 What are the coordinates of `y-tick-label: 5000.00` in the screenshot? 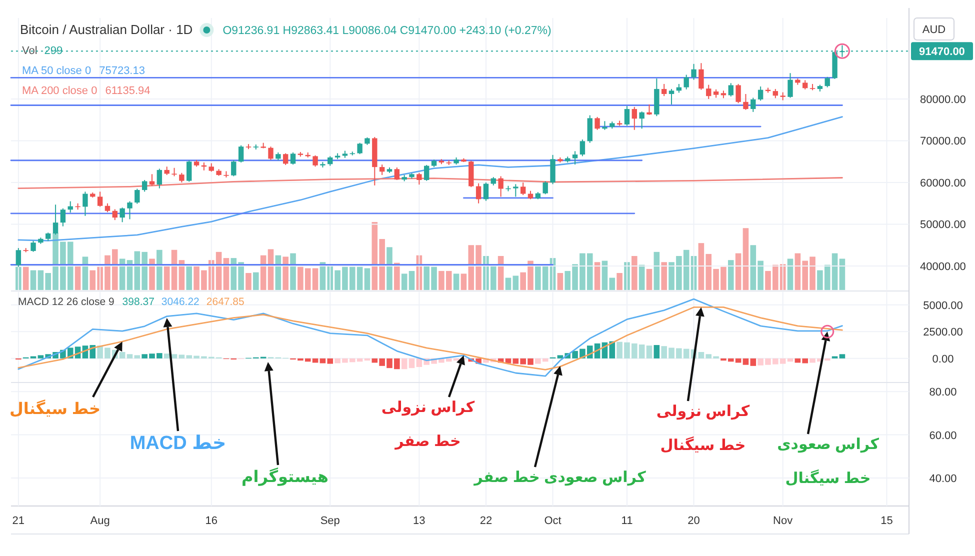 It's located at (943, 306).